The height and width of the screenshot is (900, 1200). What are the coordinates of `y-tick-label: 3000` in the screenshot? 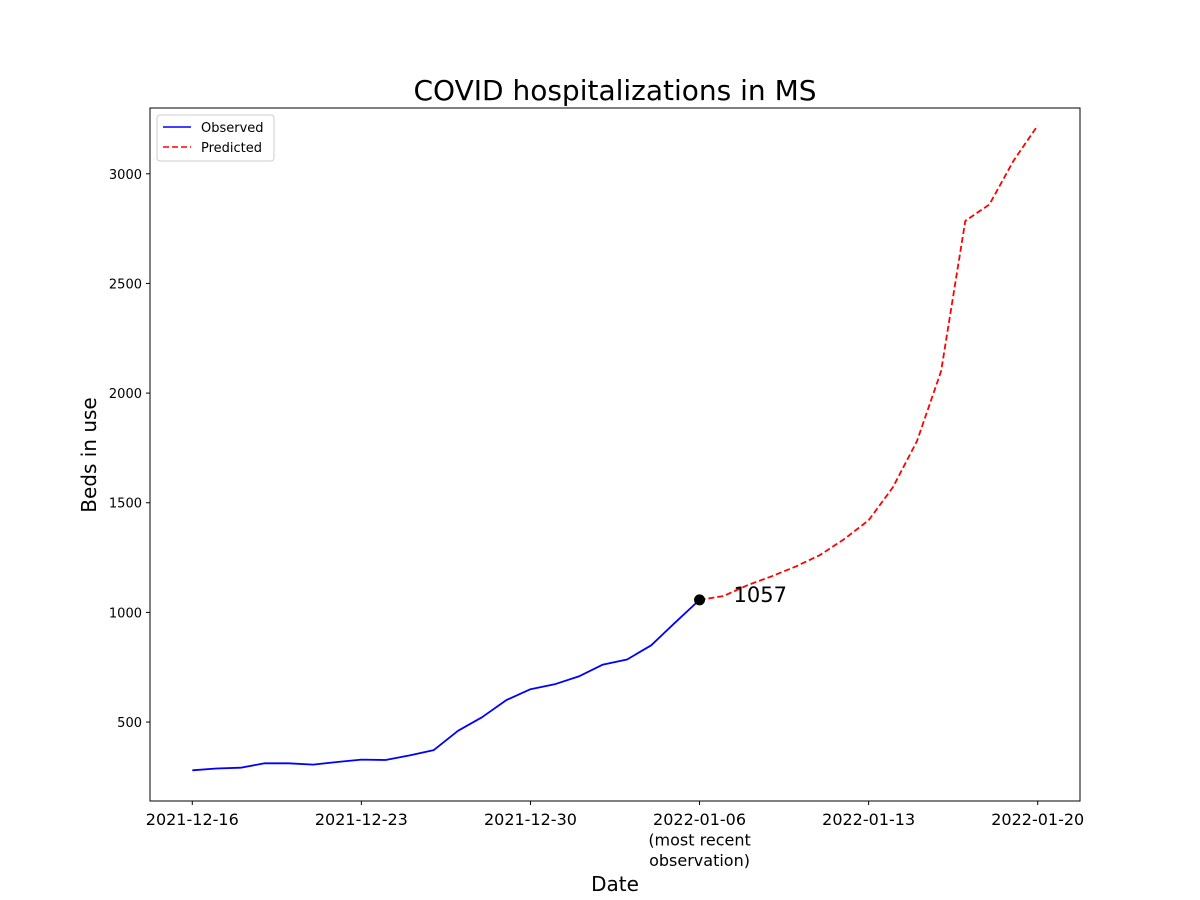 It's located at (125, 175).